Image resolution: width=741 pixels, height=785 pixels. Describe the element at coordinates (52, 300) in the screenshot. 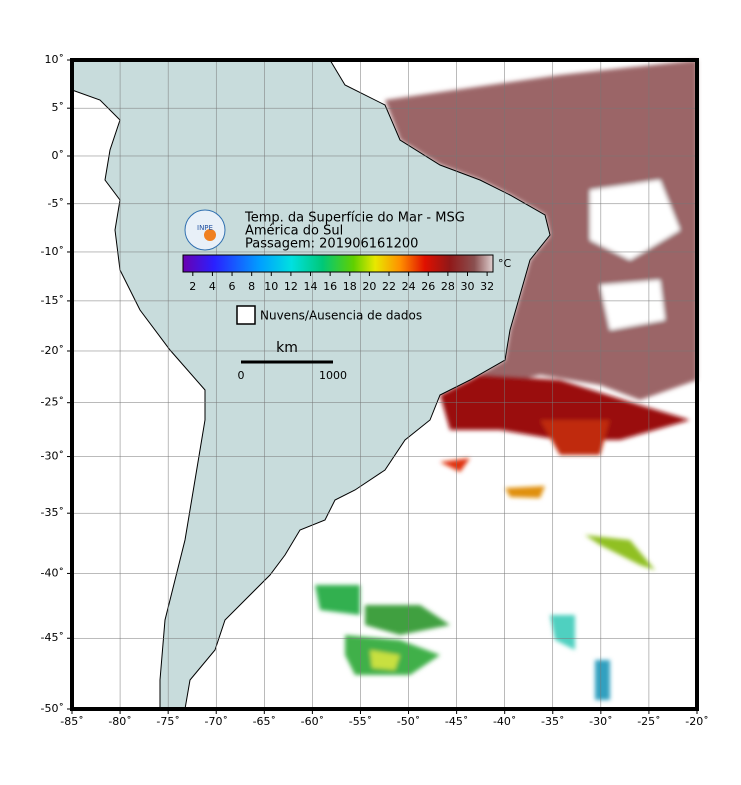

I see `lat-label: -15˚` at that location.